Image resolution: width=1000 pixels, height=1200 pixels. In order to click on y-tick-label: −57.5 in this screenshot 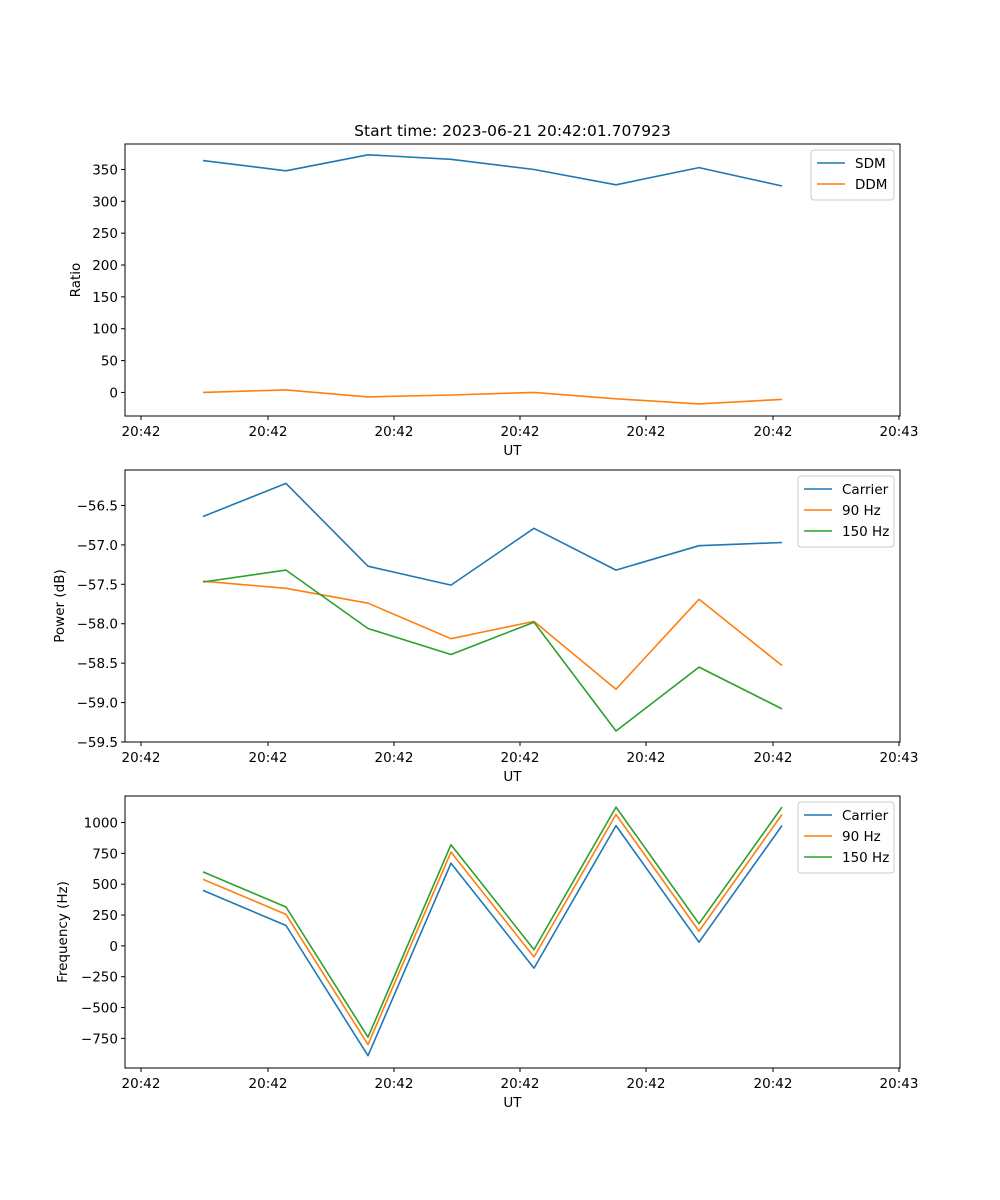, I will do `click(97, 585)`.